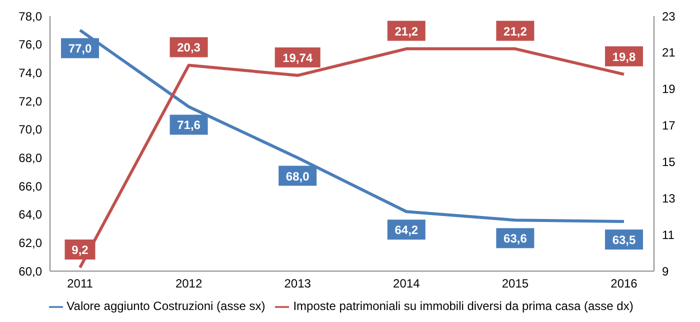 The height and width of the screenshot is (322, 700). What do you see at coordinates (406, 283) in the screenshot?
I see `x-tick-label: 2014` at bounding box center [406, 283].